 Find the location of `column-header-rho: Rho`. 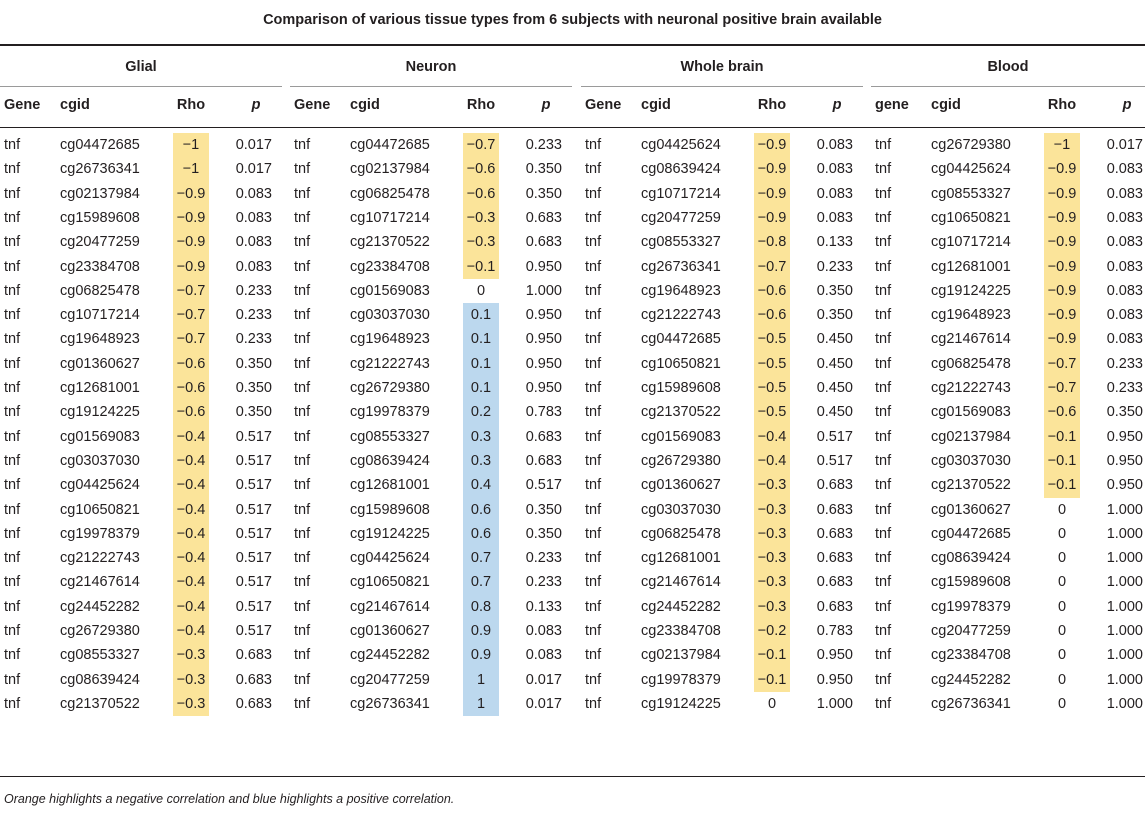

column-header-rho: Rho is located at coordinates (481, 105).